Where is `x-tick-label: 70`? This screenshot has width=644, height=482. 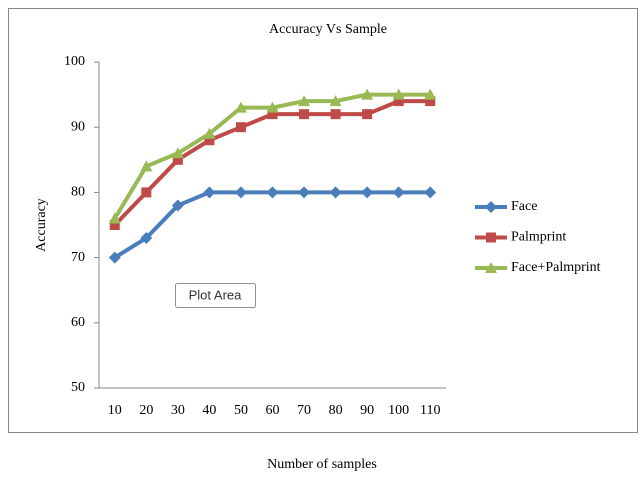
x-tick-label: 70 is located at coordinates (304, 410).